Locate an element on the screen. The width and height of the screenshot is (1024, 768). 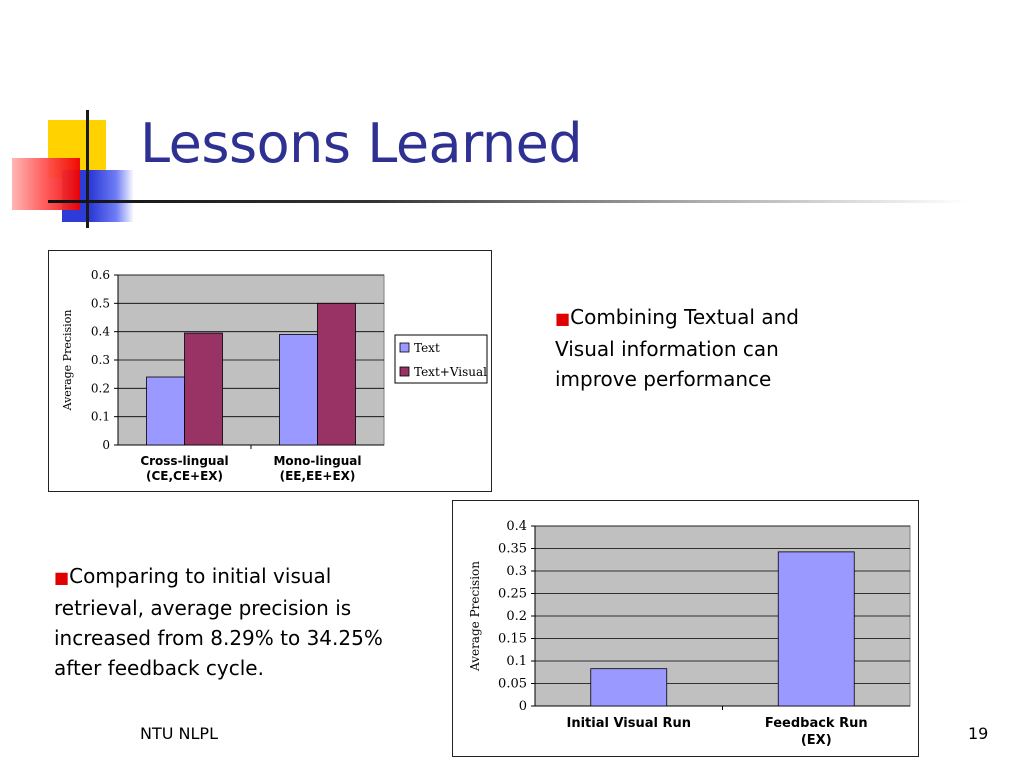
title-underline is located at coordinates (508, 201).